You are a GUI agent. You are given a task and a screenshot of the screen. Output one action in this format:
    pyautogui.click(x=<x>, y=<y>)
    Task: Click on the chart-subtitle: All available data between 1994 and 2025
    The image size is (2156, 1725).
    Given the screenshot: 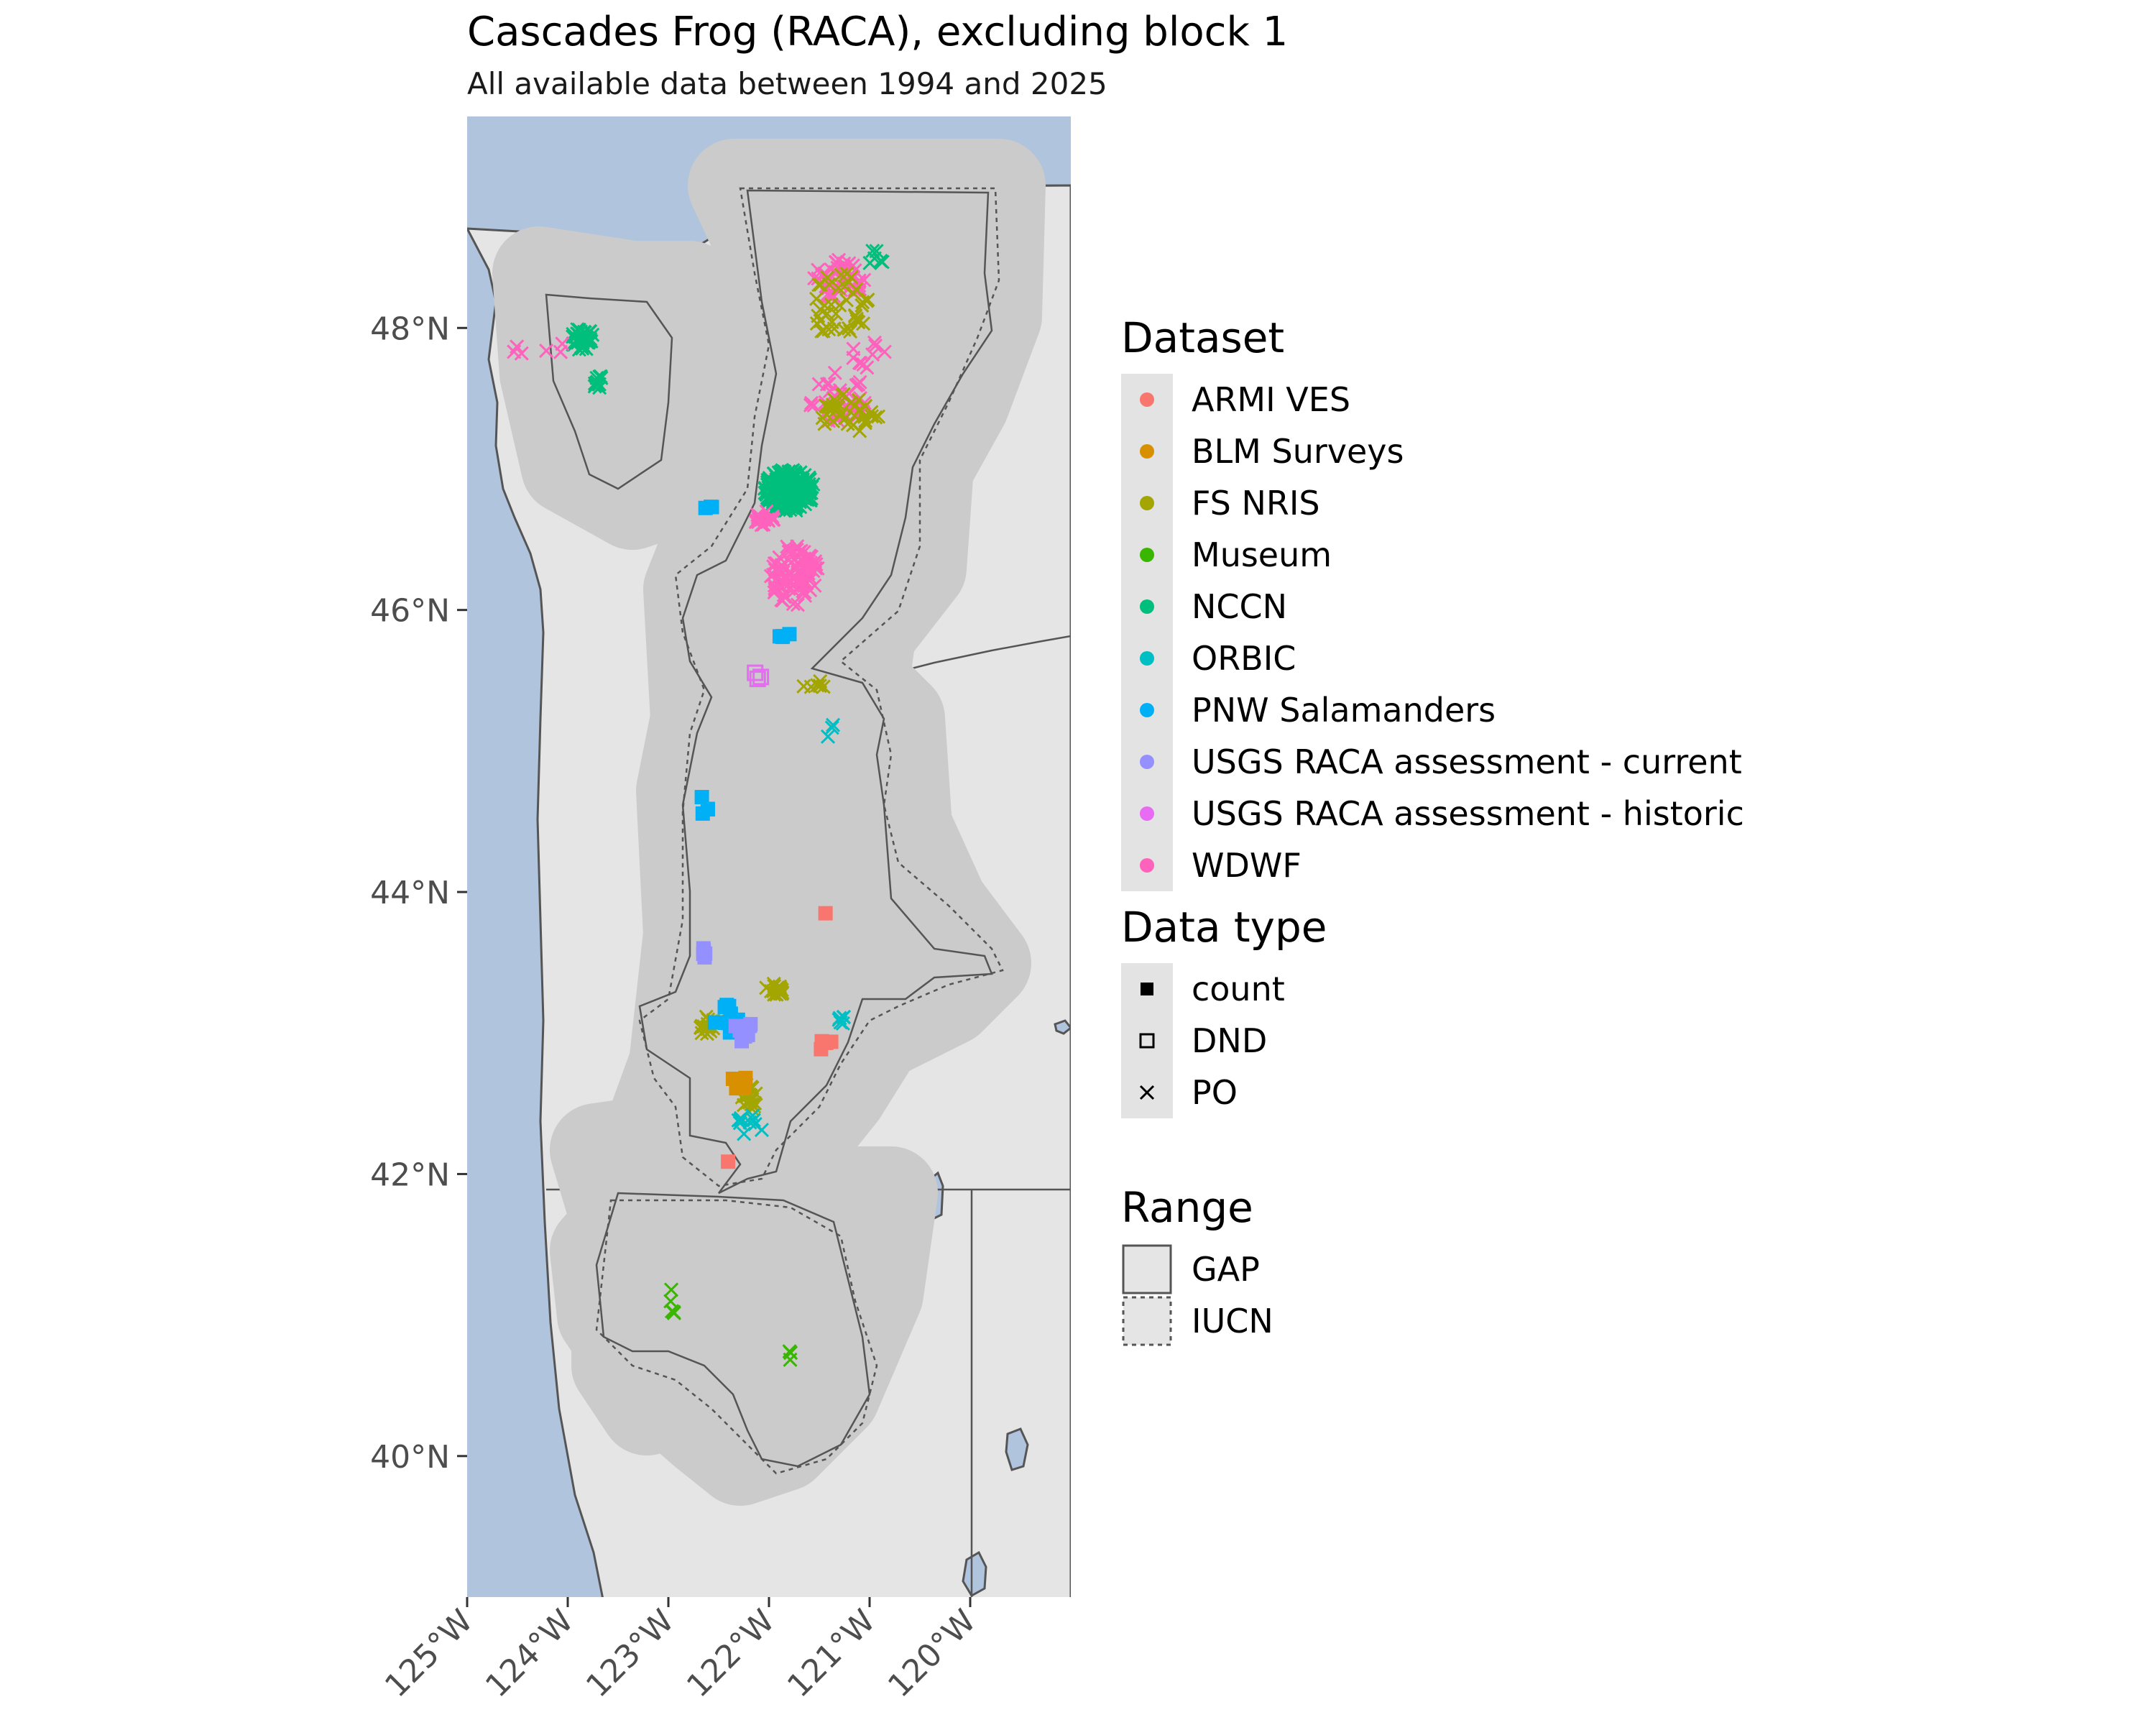 What is the action you would take?
    pyautogui.click(x=787, y=83)
    